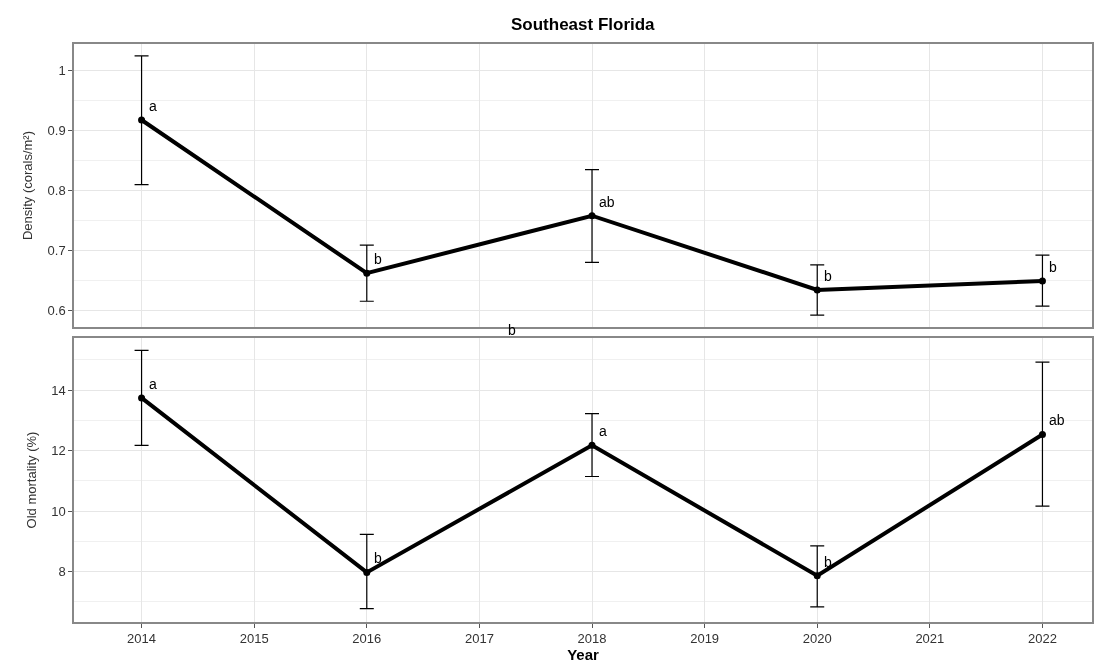 The width and height of the screenshot is (1099, 664). I want to click on y-tick-label: 0.7, so click(56, 250).